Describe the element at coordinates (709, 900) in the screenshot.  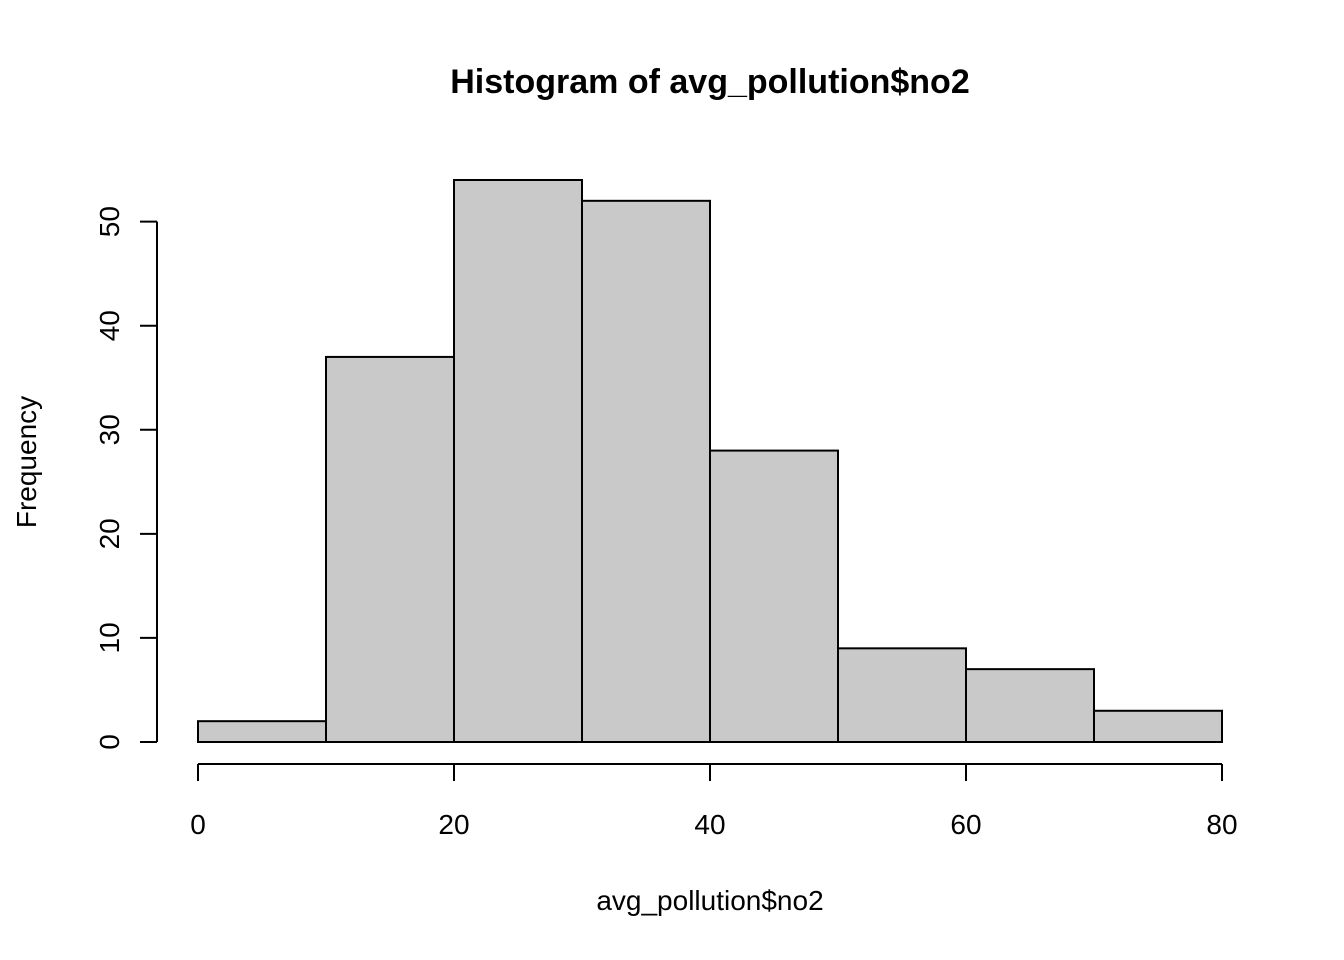
I see `x-axis-label: avg_pollution$no2` at that location.